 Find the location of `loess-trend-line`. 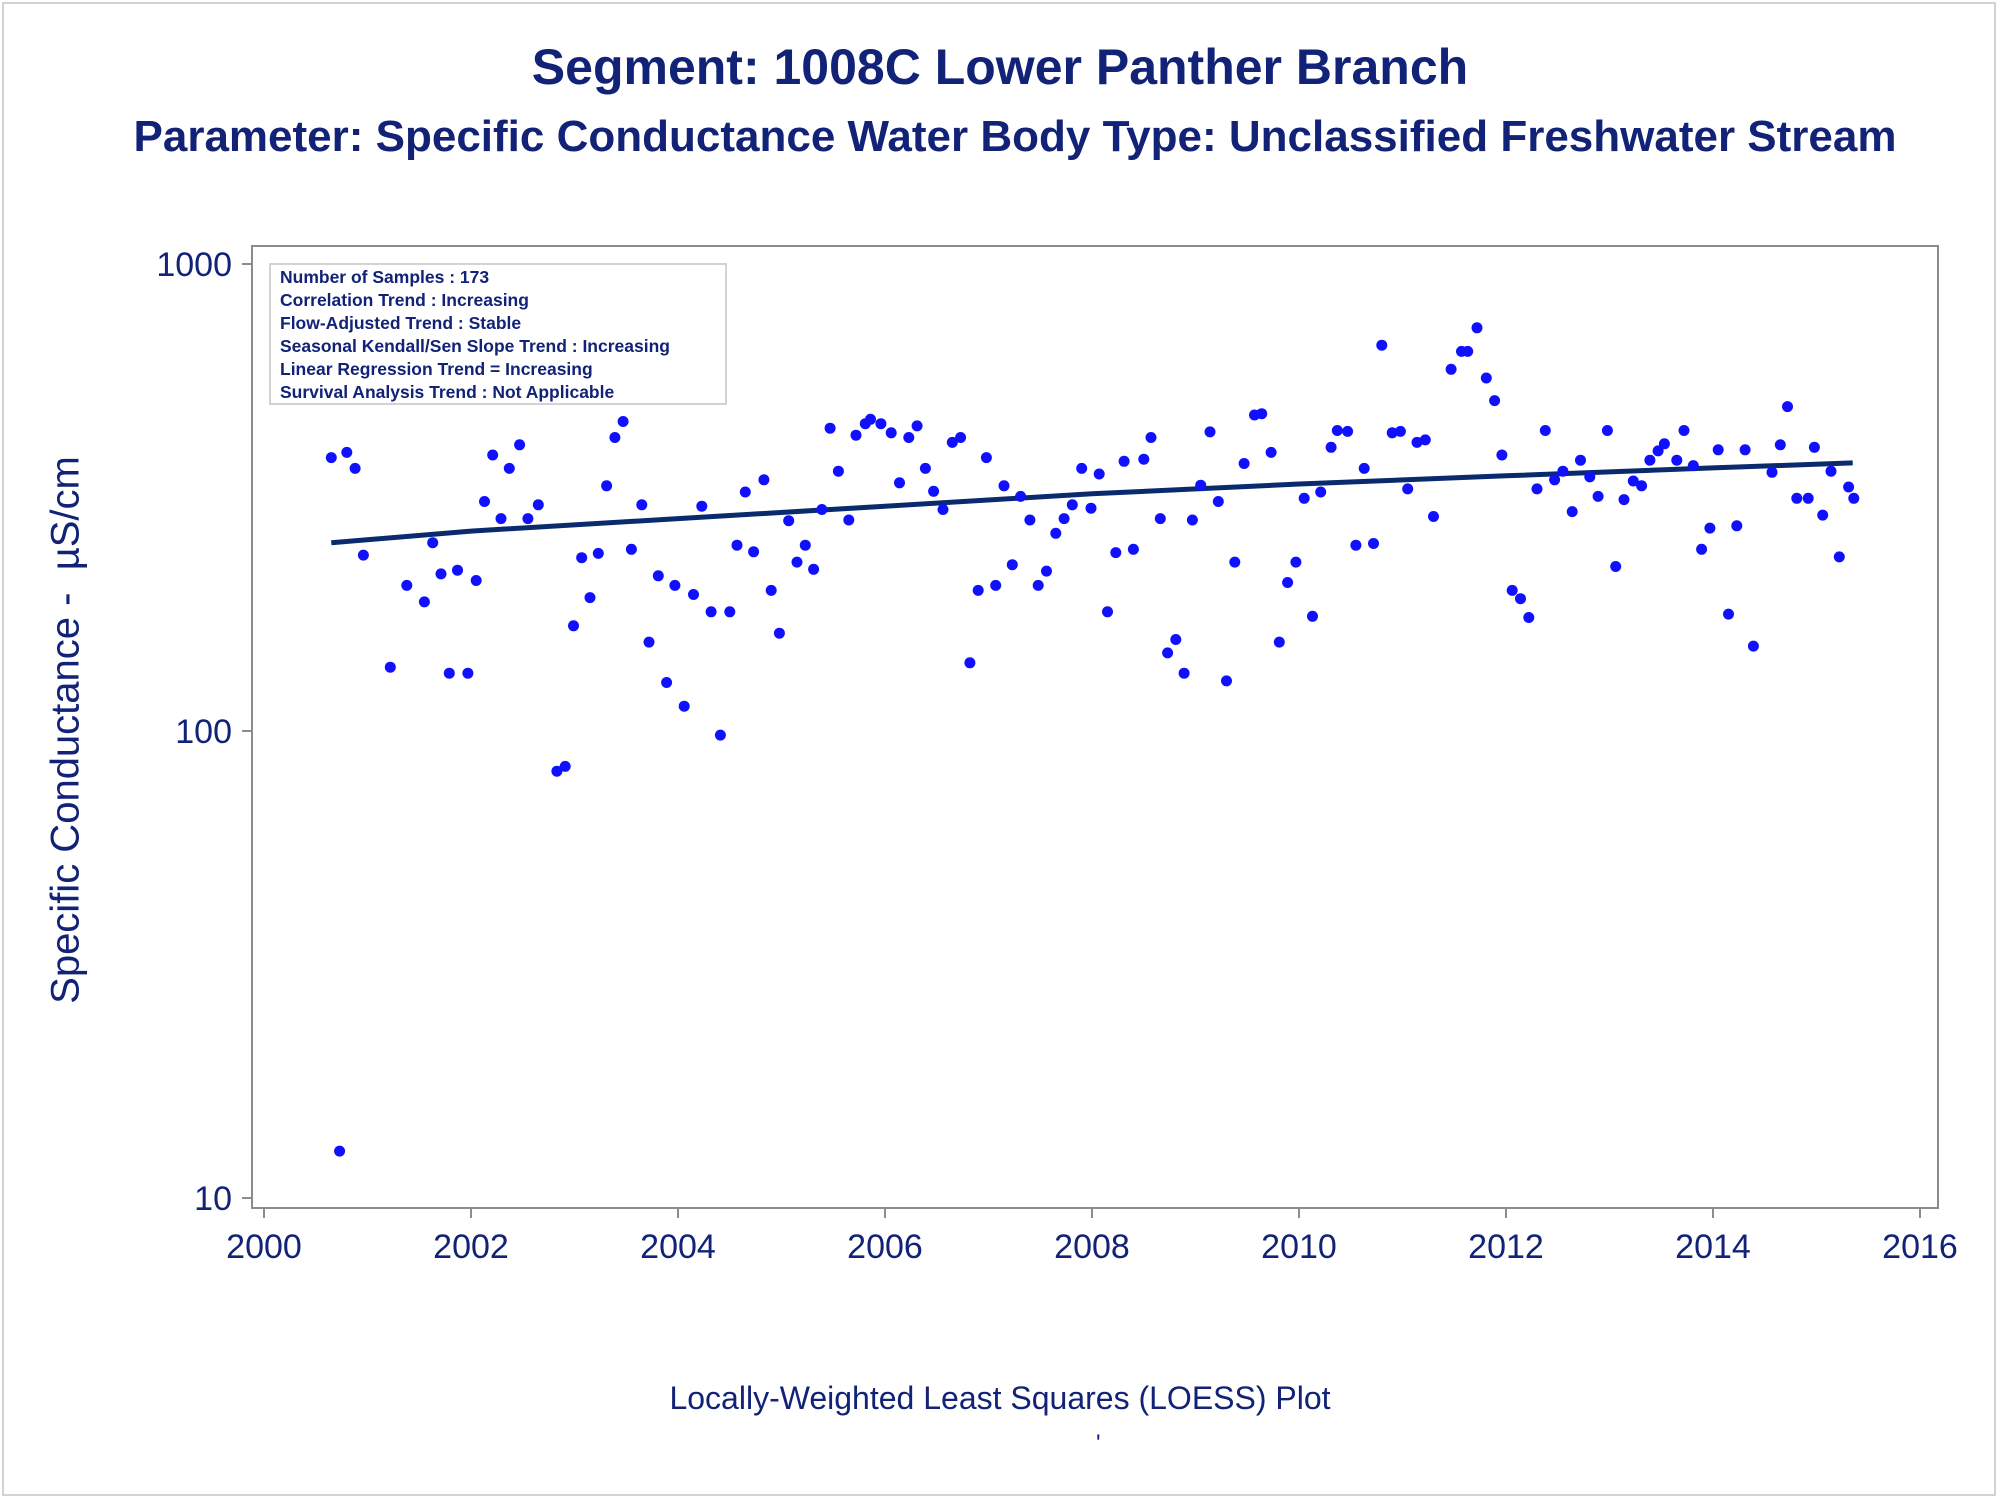

loess-trend-line is located at coordinates (1092, 503).